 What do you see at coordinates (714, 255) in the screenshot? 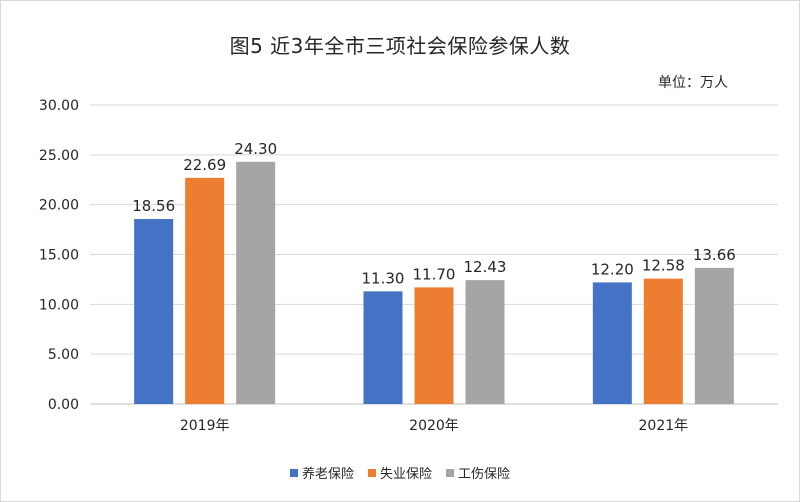
I see `data-label: 13.66` at bounding box center [714, 255].